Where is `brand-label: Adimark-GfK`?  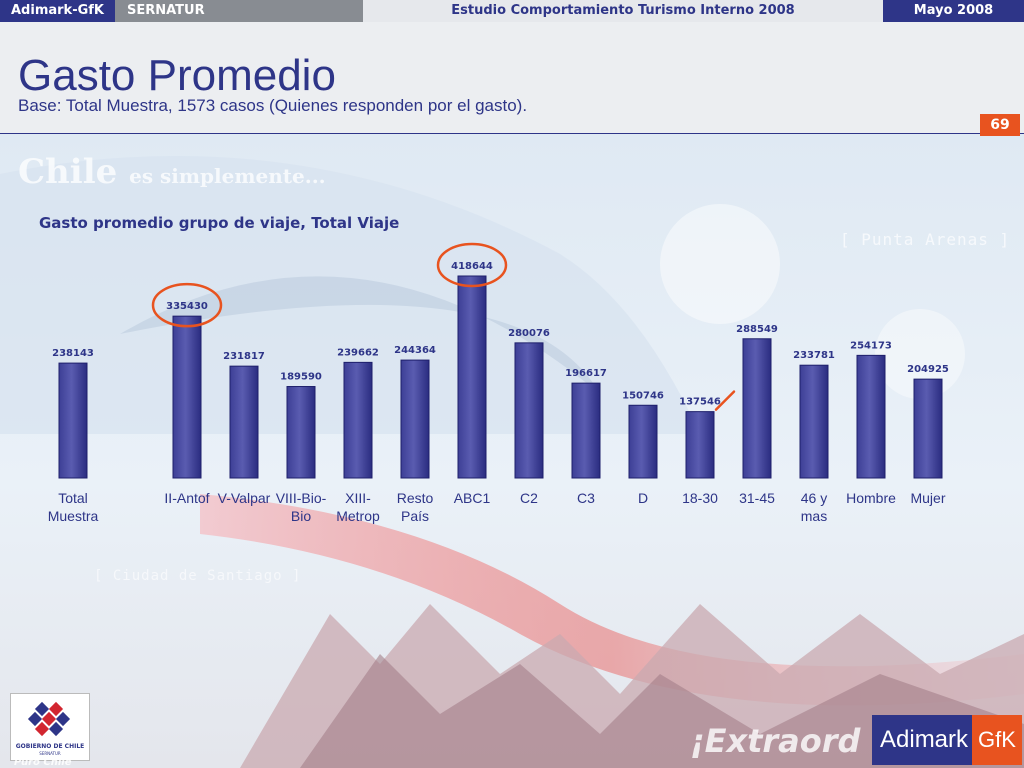
brand-label: Adimark-GfK is located at coordinates (57, 11).